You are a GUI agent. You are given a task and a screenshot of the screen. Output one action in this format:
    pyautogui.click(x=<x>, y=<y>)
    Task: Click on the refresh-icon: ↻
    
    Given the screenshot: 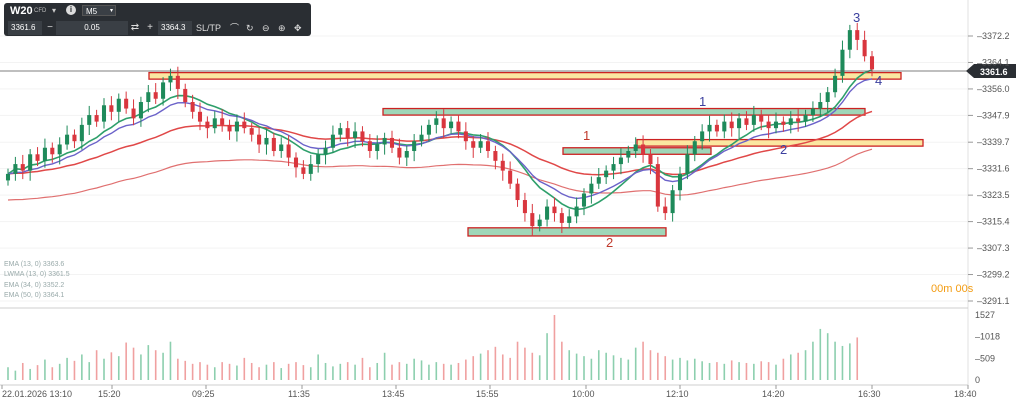 What is the action you would take?
    pyautogui.click(x=250, y=28)
    